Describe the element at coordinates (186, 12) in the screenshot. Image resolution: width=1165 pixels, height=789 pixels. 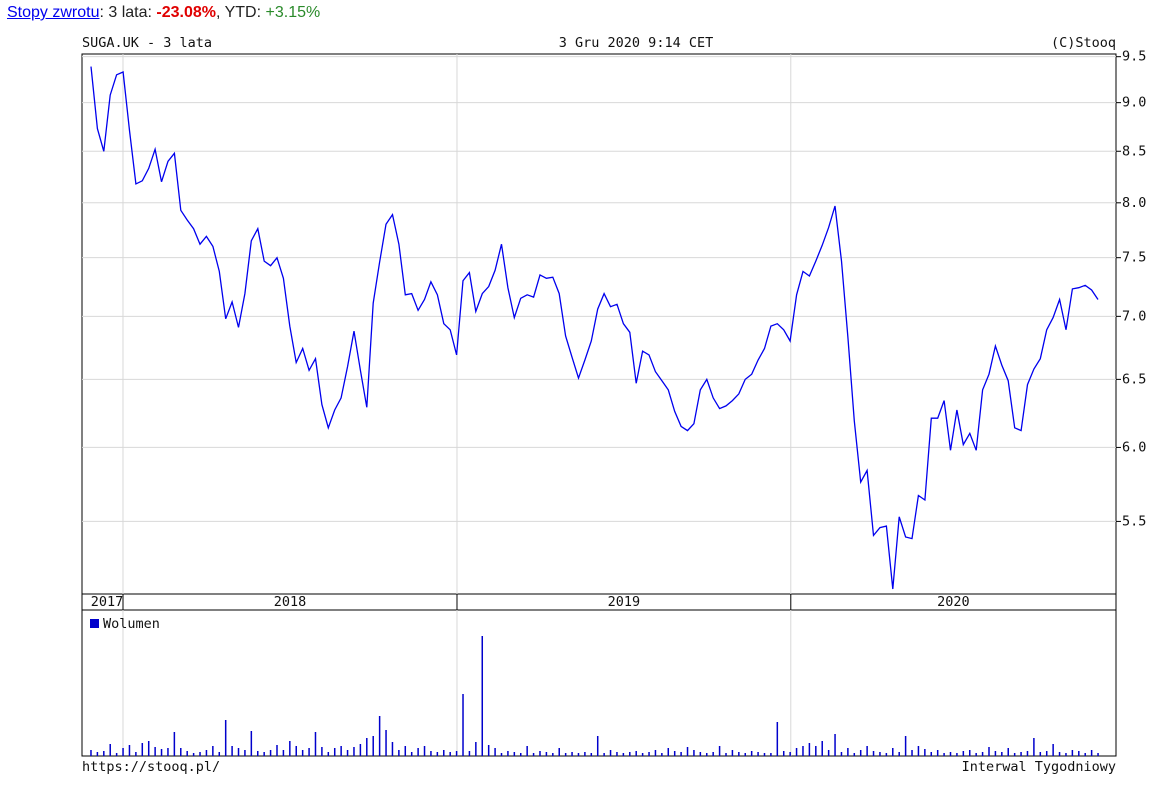
I see `period-return: -23.08%` at that location.